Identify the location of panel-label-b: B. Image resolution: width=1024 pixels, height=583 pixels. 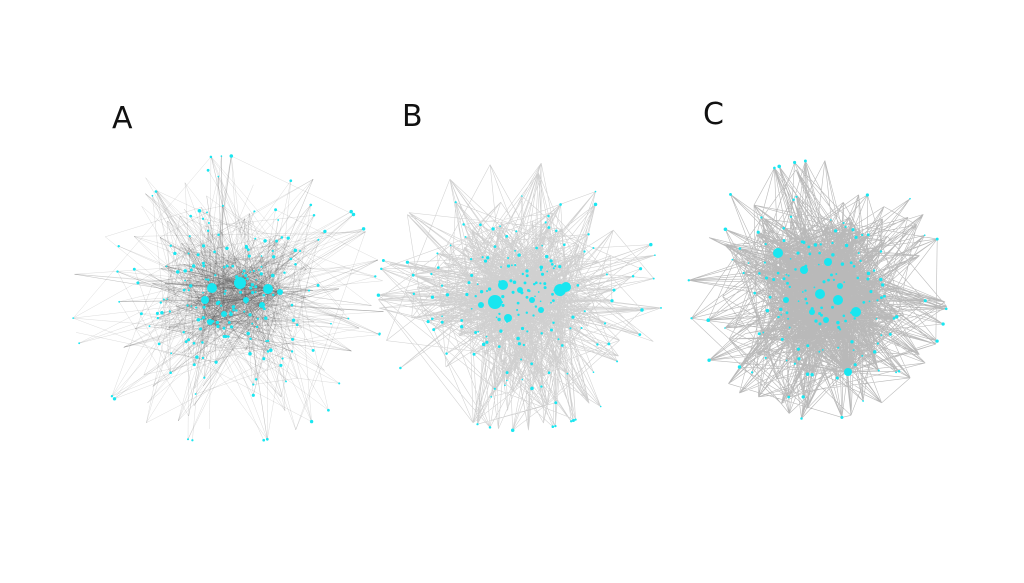
(412, 116).